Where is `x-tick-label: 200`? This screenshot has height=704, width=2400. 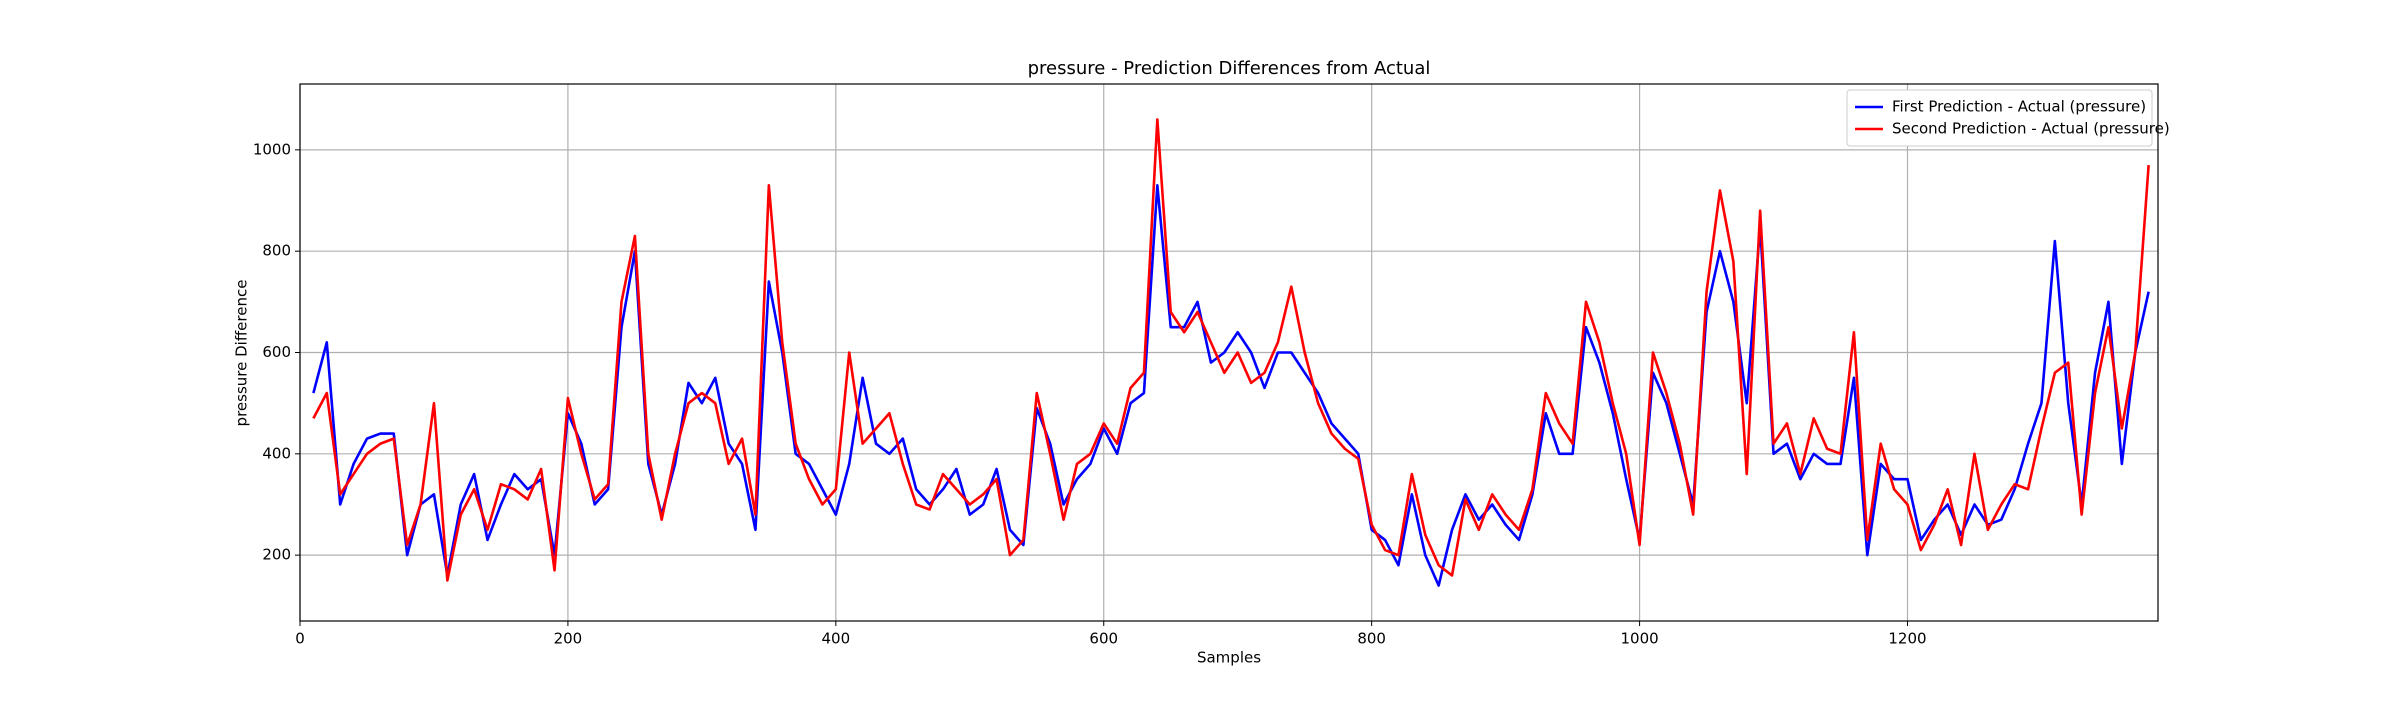
x-tick-label: 200 is located at coordinates (568, 639).